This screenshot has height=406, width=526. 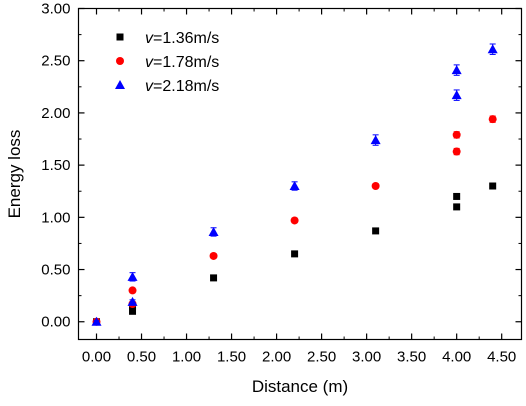 I want to click on y-tick-label: 2.50, so click(x=55, y=61).